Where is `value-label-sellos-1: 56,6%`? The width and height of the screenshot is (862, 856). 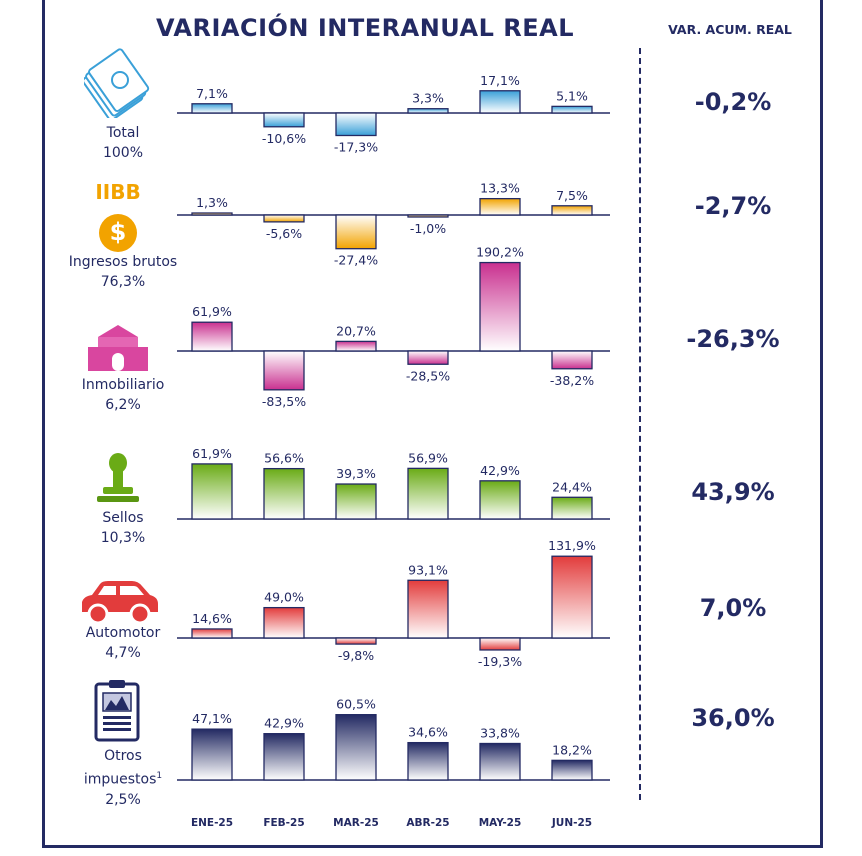
value-label-sellos-1: 56,6% is located at coordinates (284, 458).